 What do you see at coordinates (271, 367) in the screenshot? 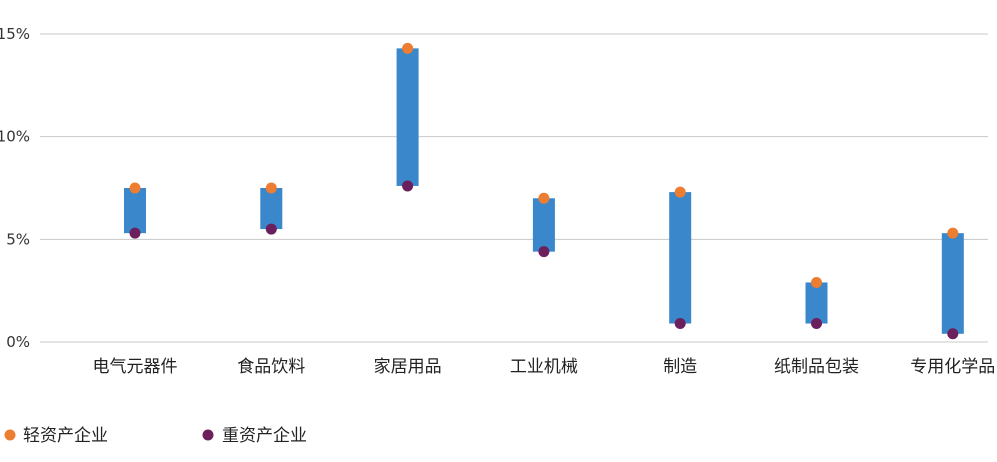
I see `x-category-label: 食品饮料` at bounding box center [271, 367].